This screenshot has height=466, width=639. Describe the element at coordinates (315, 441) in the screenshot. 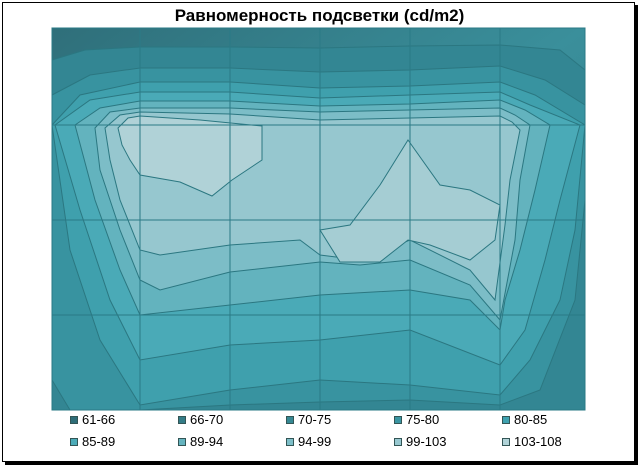

I see `legend-label: 94-99` at that location.